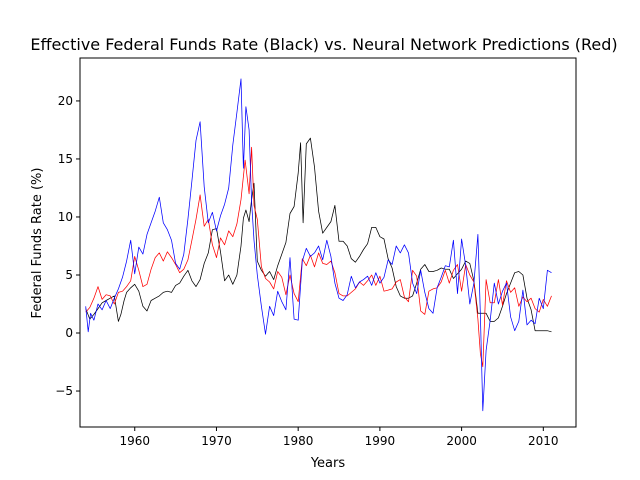 The width and height of the screenshot is (640, 480). Describe the element at coordinates (543, 441) in the screenshot. I see `x-tick-label: 2010` at that location.